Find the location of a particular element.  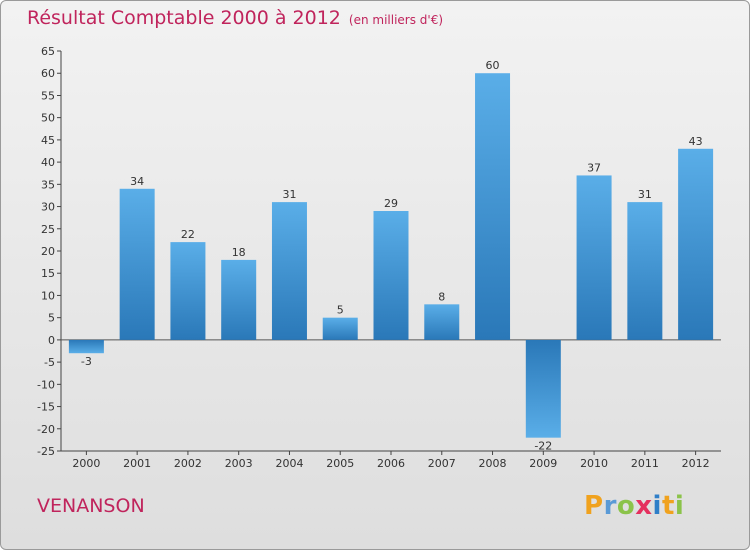

bar-2000 is located at coordinates (86, 346).